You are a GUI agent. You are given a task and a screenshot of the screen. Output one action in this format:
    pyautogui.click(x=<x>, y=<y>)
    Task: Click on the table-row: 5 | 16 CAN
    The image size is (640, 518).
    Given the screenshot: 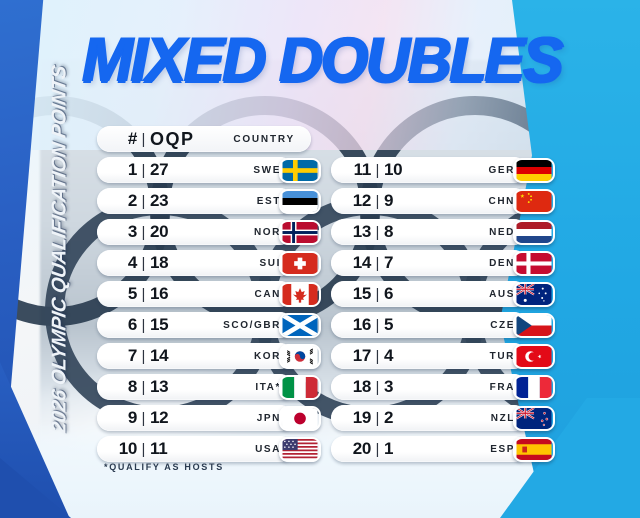 What is the action you would take?
    pyautogui.click(x=209, y=294)
    